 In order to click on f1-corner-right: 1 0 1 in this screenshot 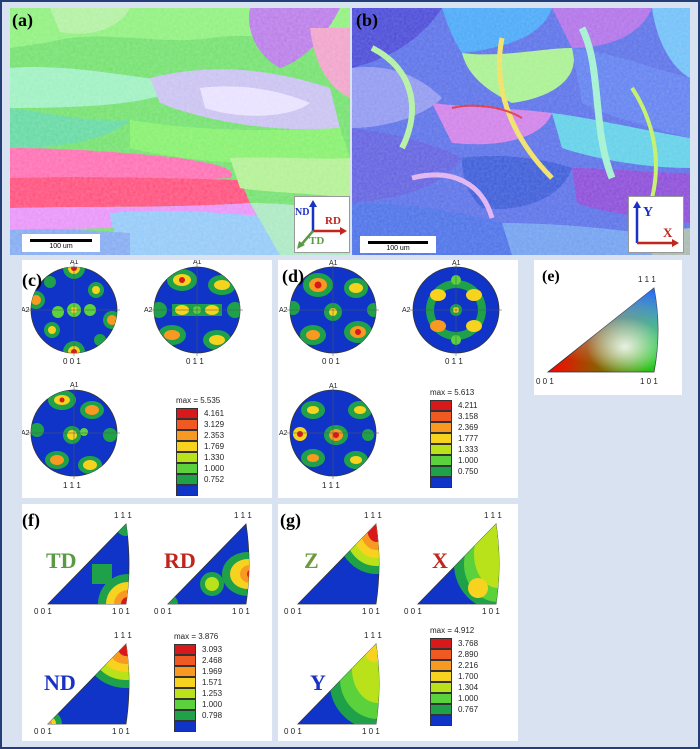, I will do `click(121, 611)`.